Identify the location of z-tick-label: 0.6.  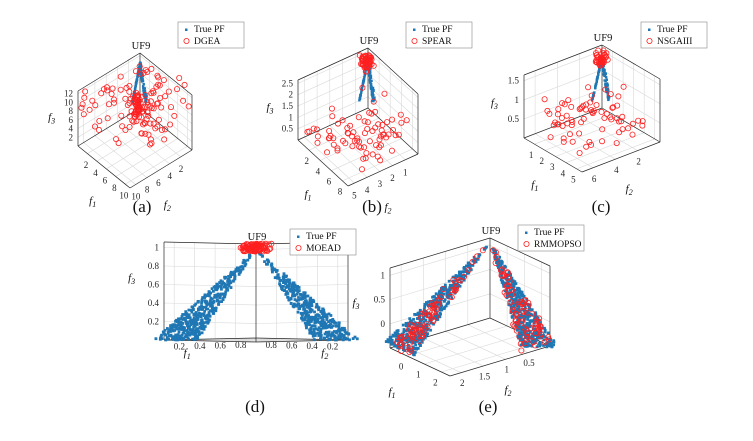
(154, 285).